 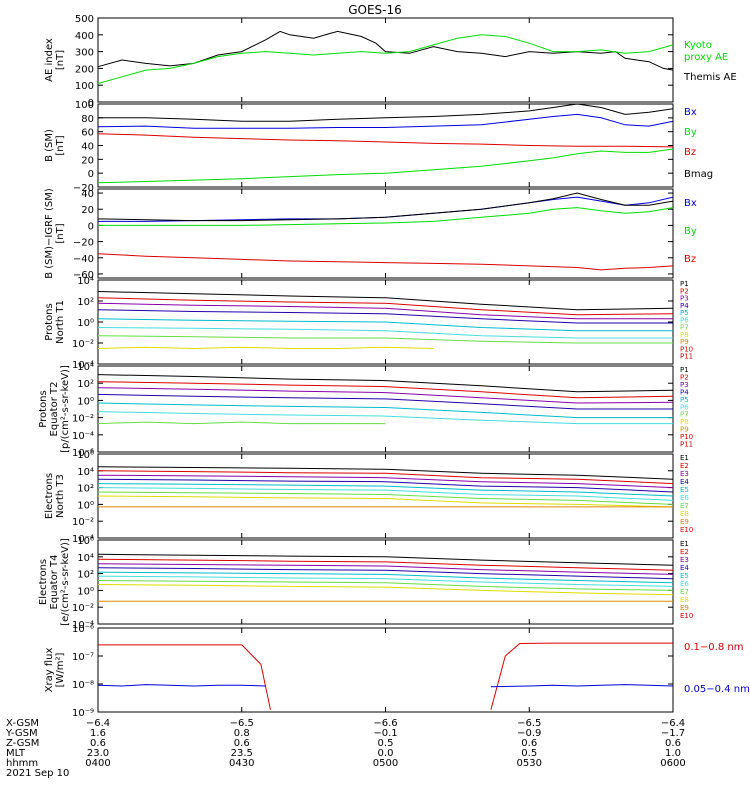 What do you see at coordinates (684, 430) in the screenshot?
I see `legend-entry: P9` at bounding box center [684, 430].